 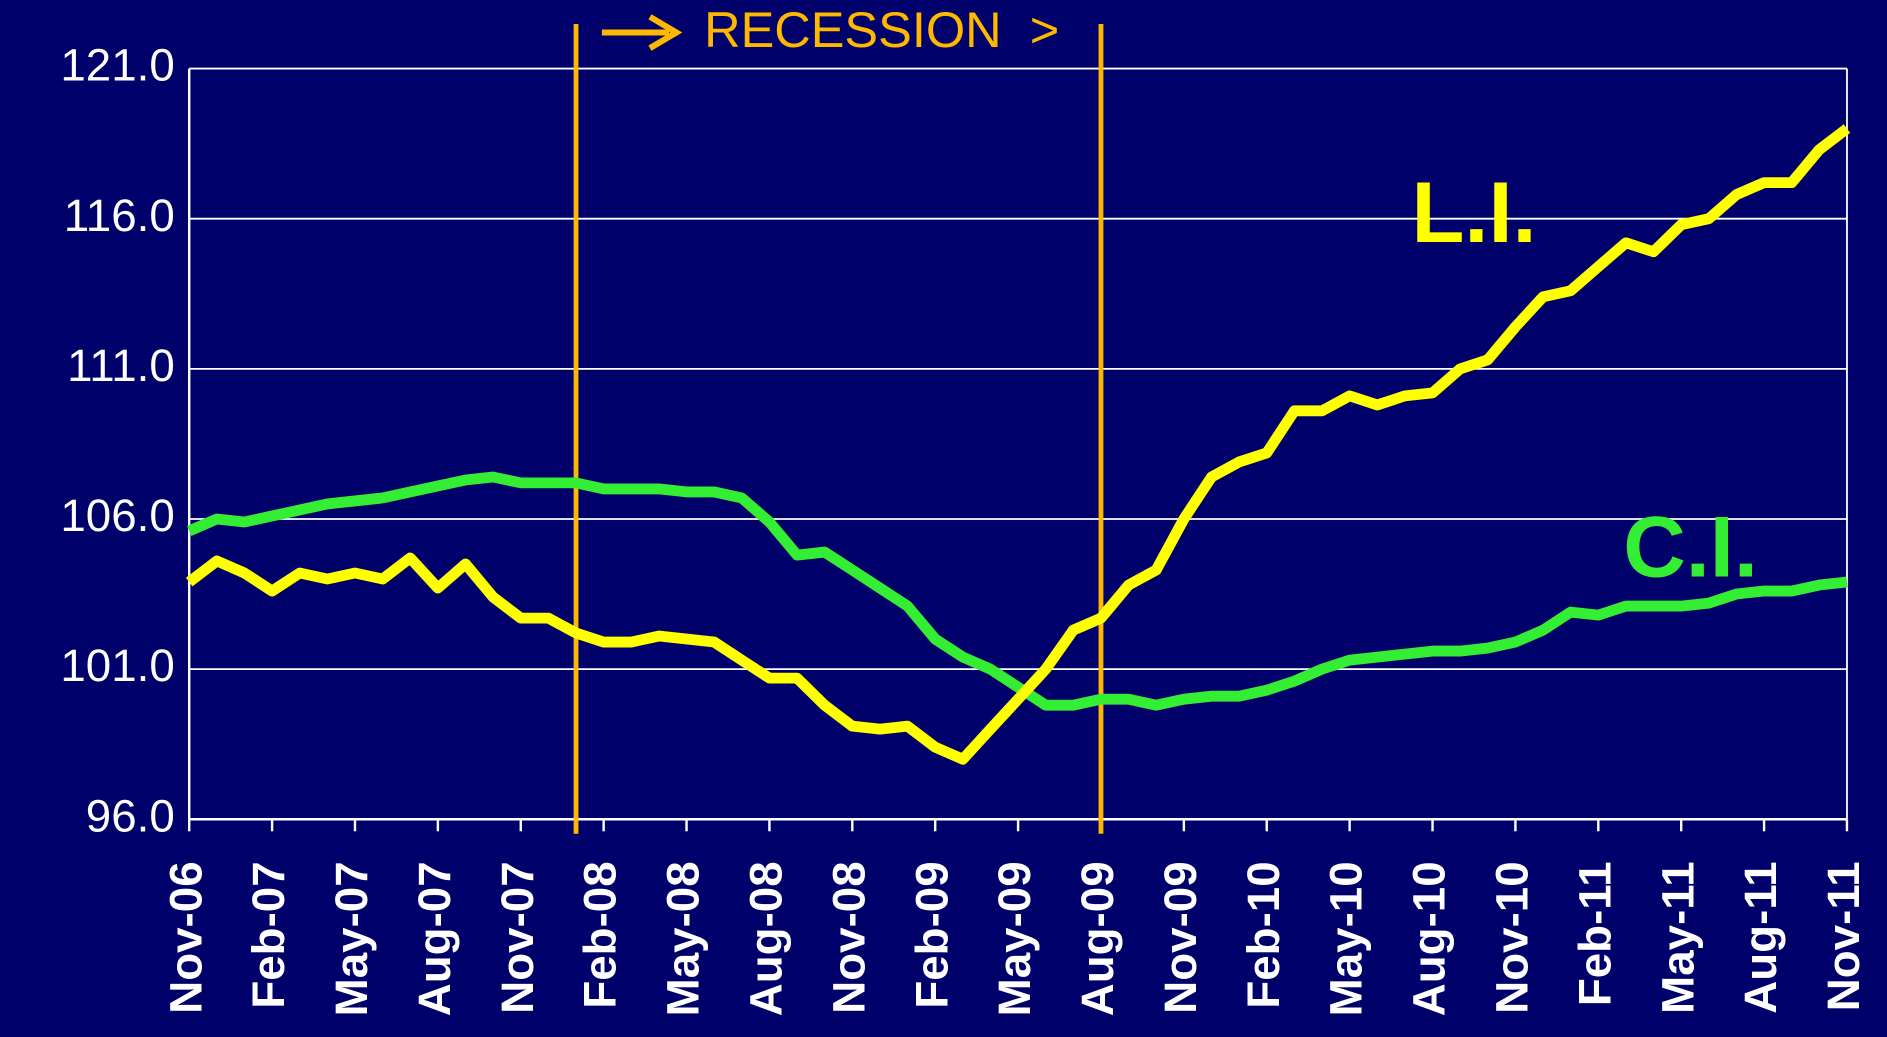 I want to click on x-tick-label: Nov-08, so click(x=848, y=937).